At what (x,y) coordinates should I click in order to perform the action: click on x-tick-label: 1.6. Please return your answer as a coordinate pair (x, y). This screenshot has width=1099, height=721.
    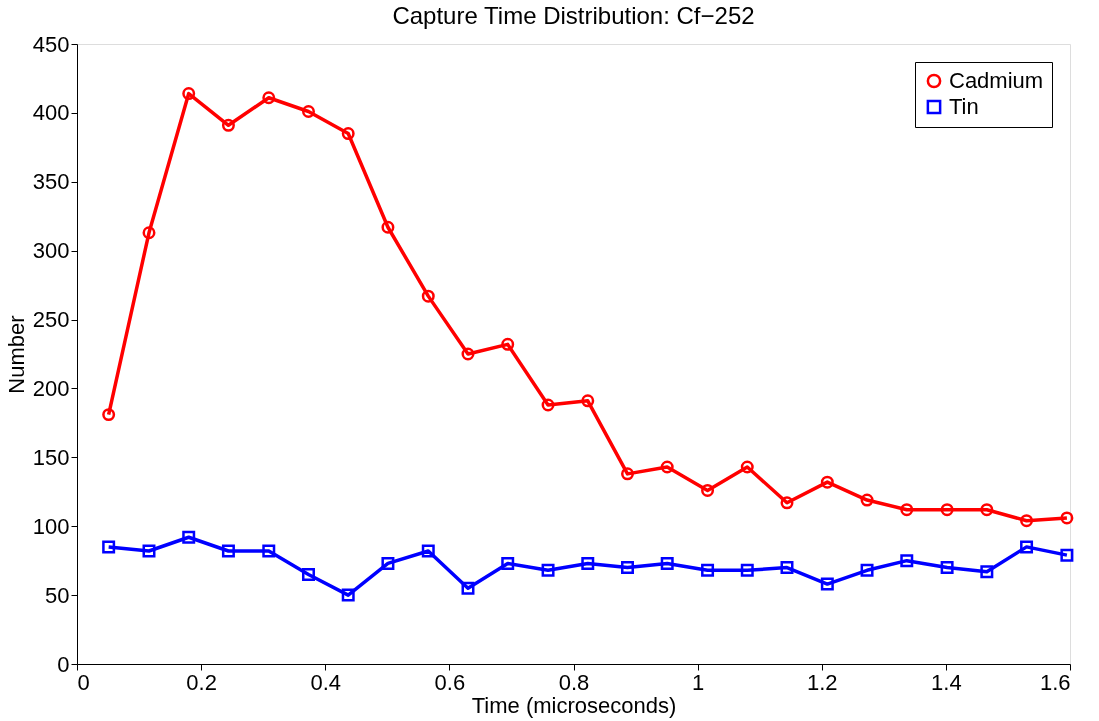
    Looking at the image, I should click on (1055, 682).